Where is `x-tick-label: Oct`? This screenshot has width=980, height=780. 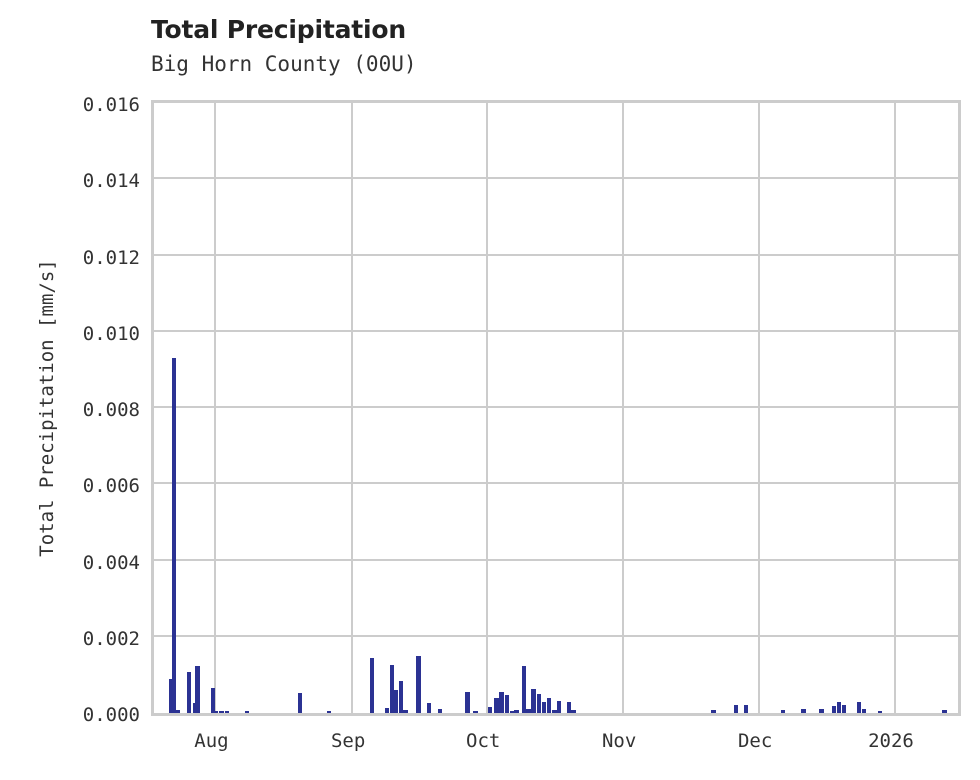
x-tick-label: Oct is located at coordinates (483, 741).